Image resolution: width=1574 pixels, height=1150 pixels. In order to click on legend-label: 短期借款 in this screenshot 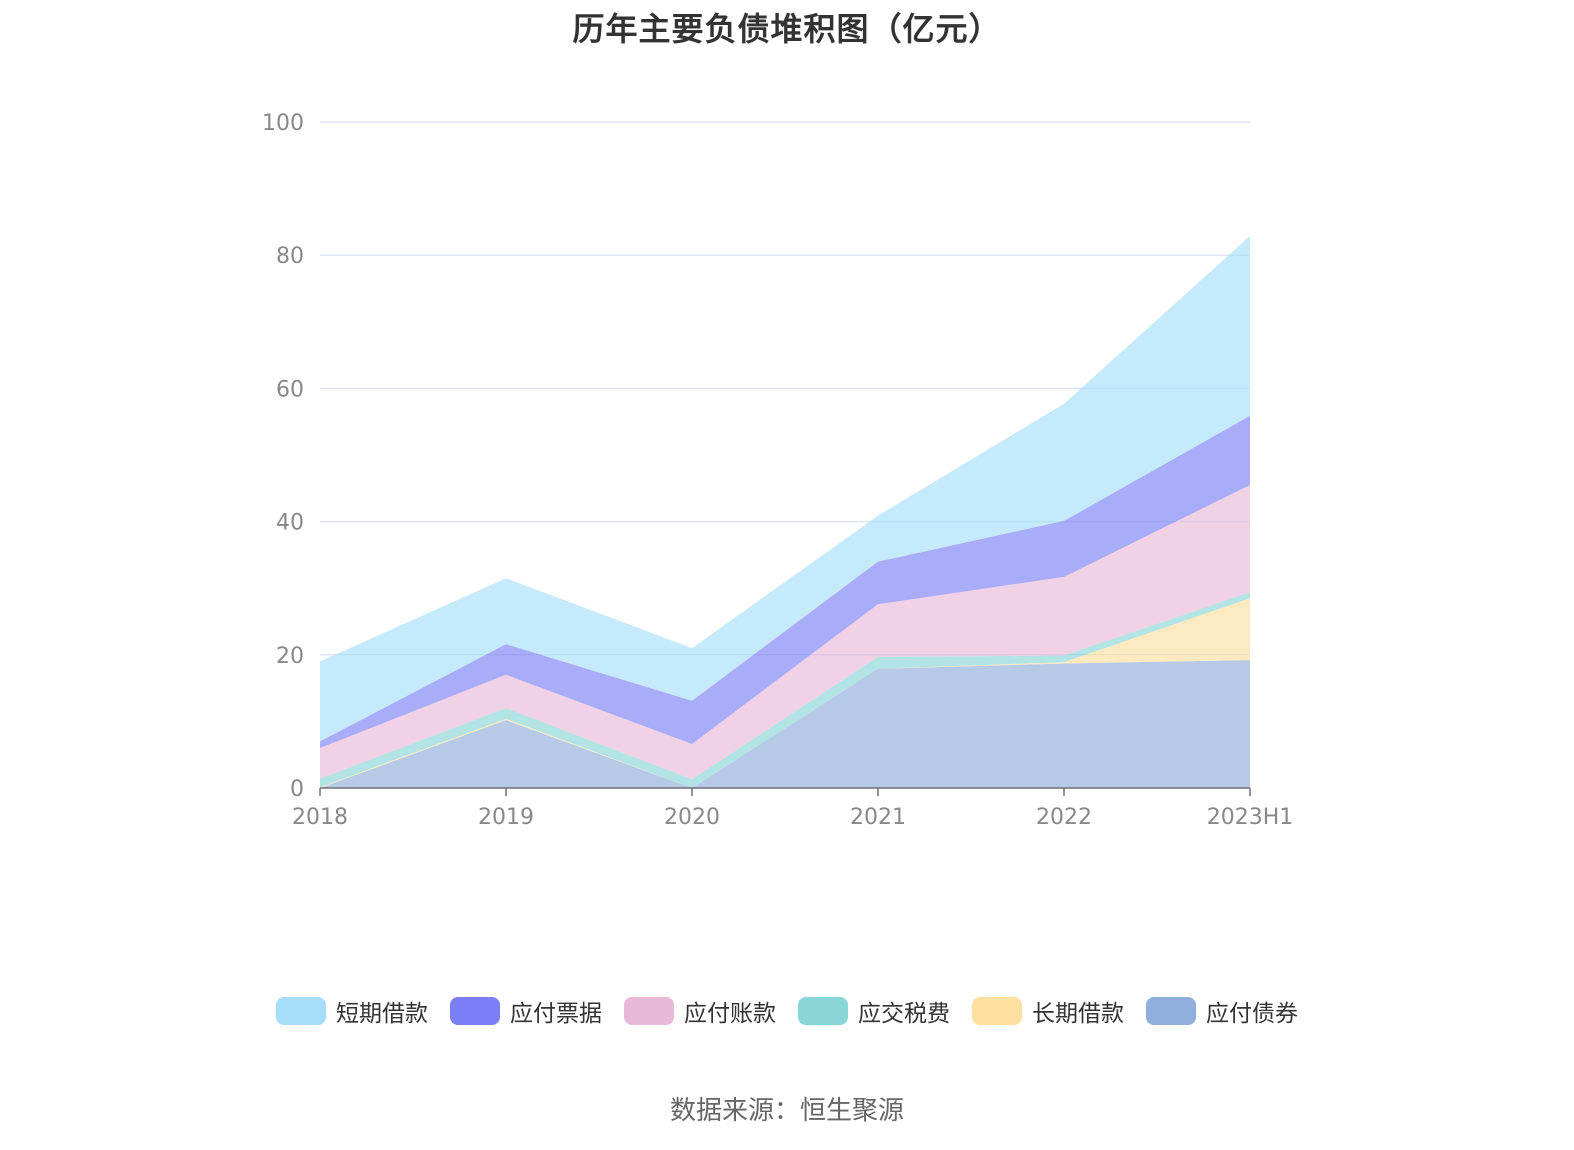, I will do `click(382, 1014)`.